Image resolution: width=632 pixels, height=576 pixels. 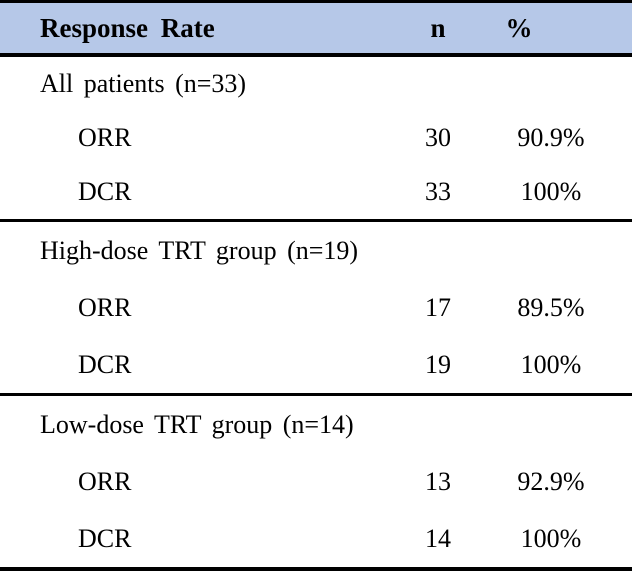 I want to click on section-title: All patients (n=33), so click(x=143, y=83).